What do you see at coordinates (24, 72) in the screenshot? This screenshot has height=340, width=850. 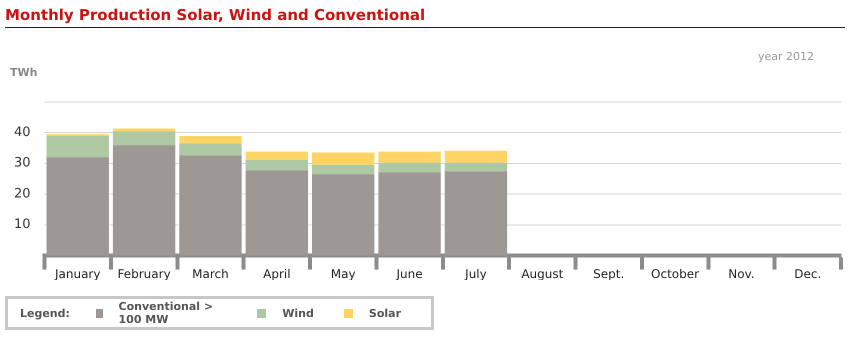 I see `y-axis-title: TWh` at bounding box center [24, 72].